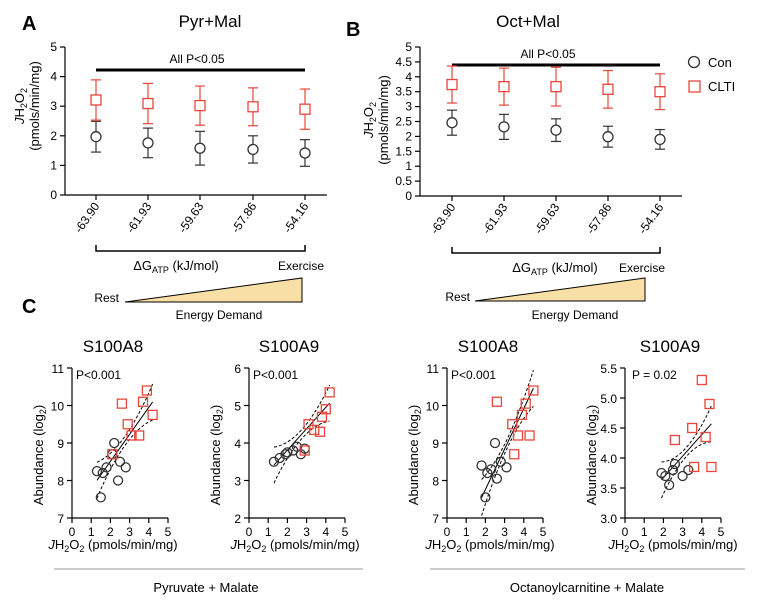 The height and width of the screenshot is (601, 771). What do you see at coordinates (196, 59) in the screenshot?
I see `significance-label: All P<0.05` at bounding box center [196, 59].